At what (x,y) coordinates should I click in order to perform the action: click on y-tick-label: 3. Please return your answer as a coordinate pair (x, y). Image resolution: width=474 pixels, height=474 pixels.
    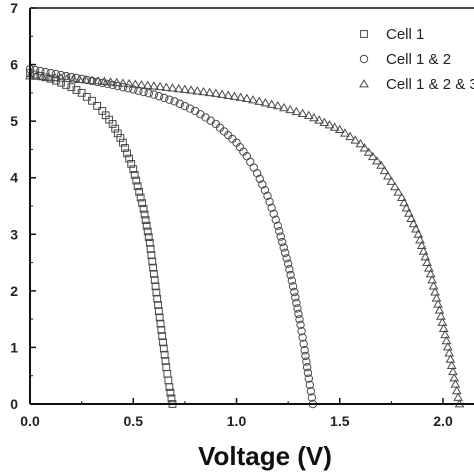
    Looking at the image, I should click on (14, 234).